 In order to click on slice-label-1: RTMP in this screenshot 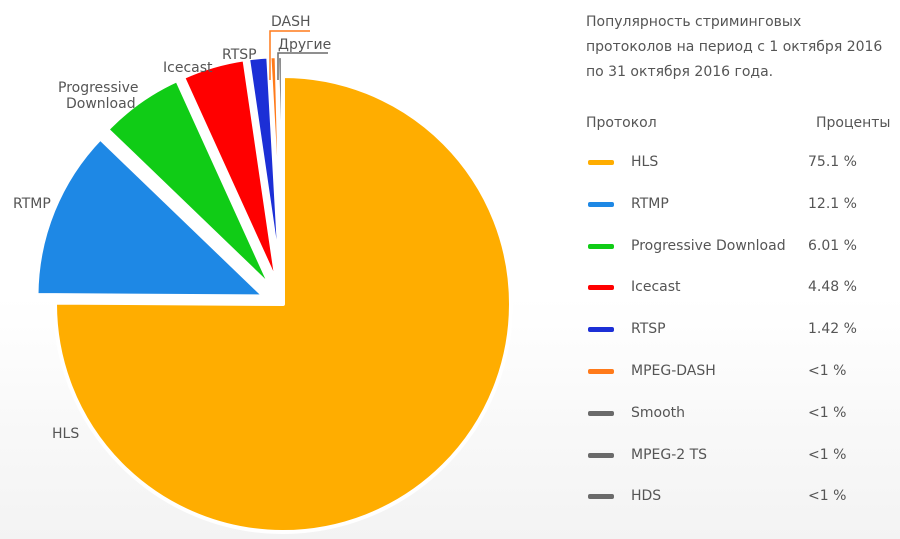, I will do `click(32, 204)`.